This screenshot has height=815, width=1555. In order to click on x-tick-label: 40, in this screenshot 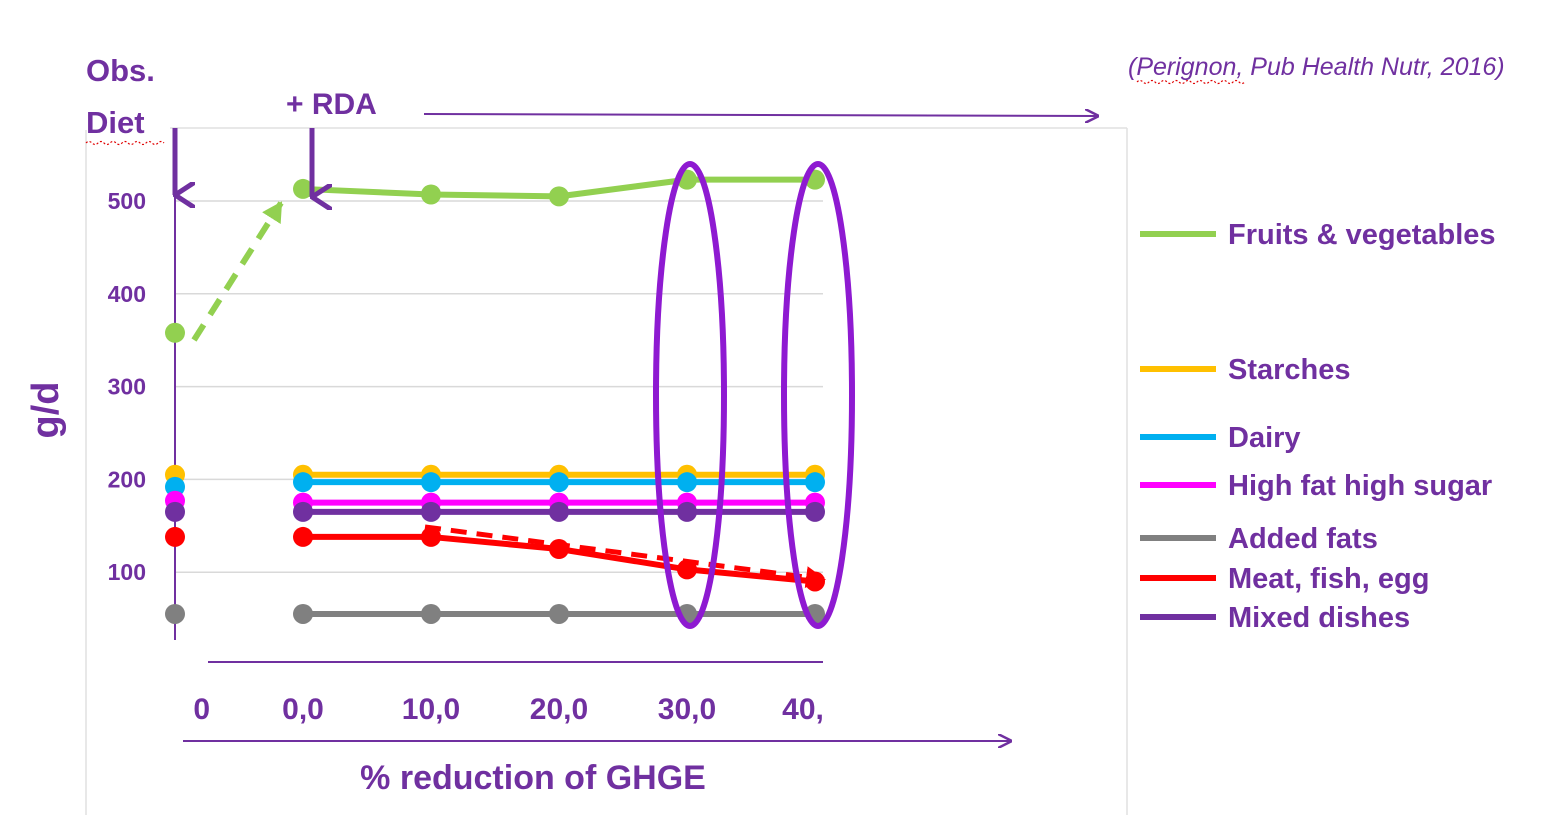, I will do `click(803, 709)`.